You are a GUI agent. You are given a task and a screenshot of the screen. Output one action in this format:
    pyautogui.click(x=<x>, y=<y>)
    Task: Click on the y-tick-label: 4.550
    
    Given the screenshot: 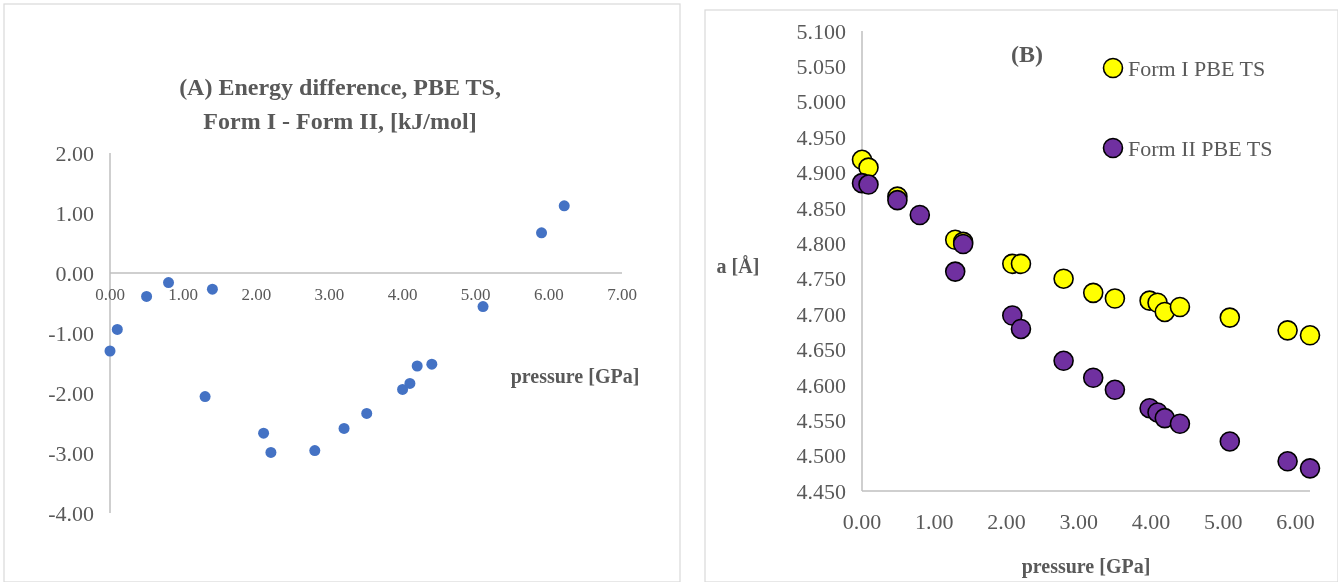 What is the action you would take?
    pyautogui.click(x=821, y=420)
    